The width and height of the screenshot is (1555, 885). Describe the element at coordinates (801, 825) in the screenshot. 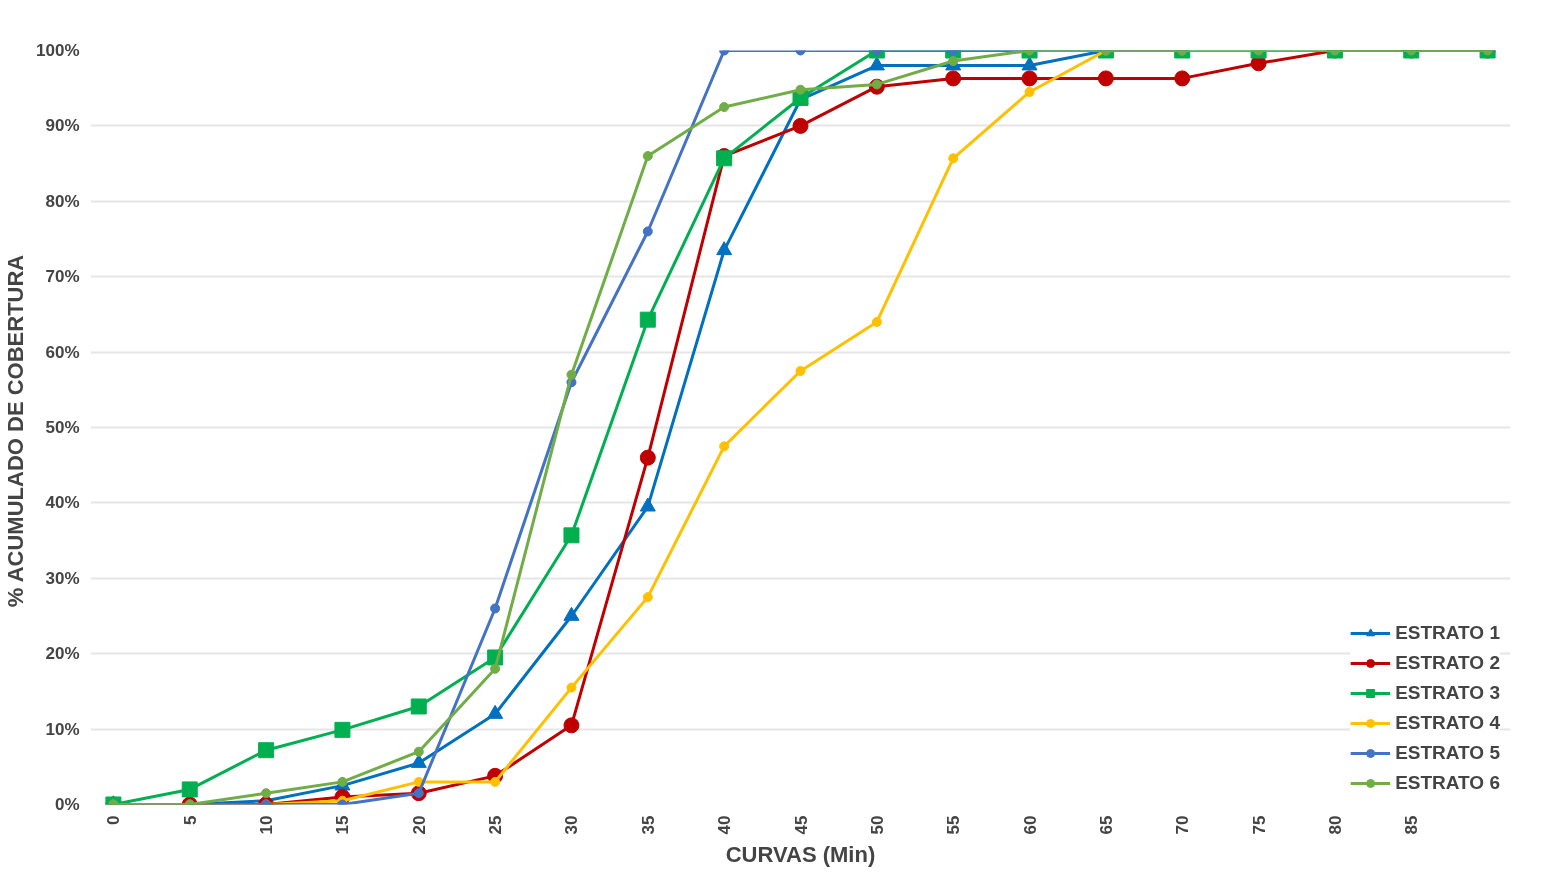

I see `x-tick-label: 45` at that location.